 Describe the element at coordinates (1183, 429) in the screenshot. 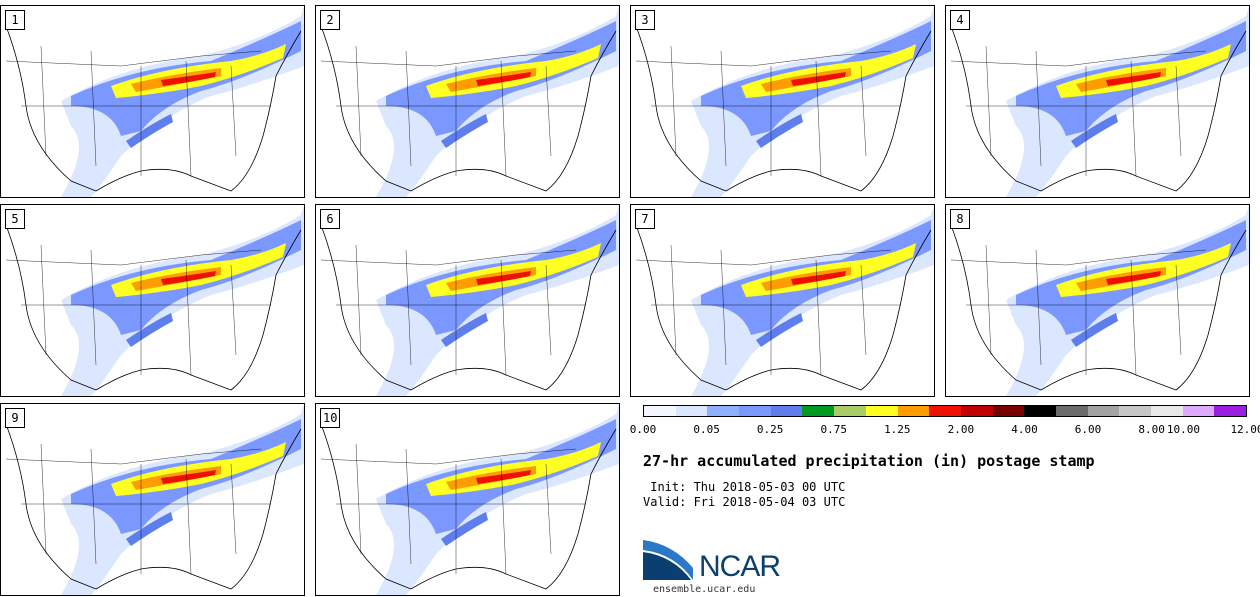

I see `colorbar-tick-label: 10.00` at that location.